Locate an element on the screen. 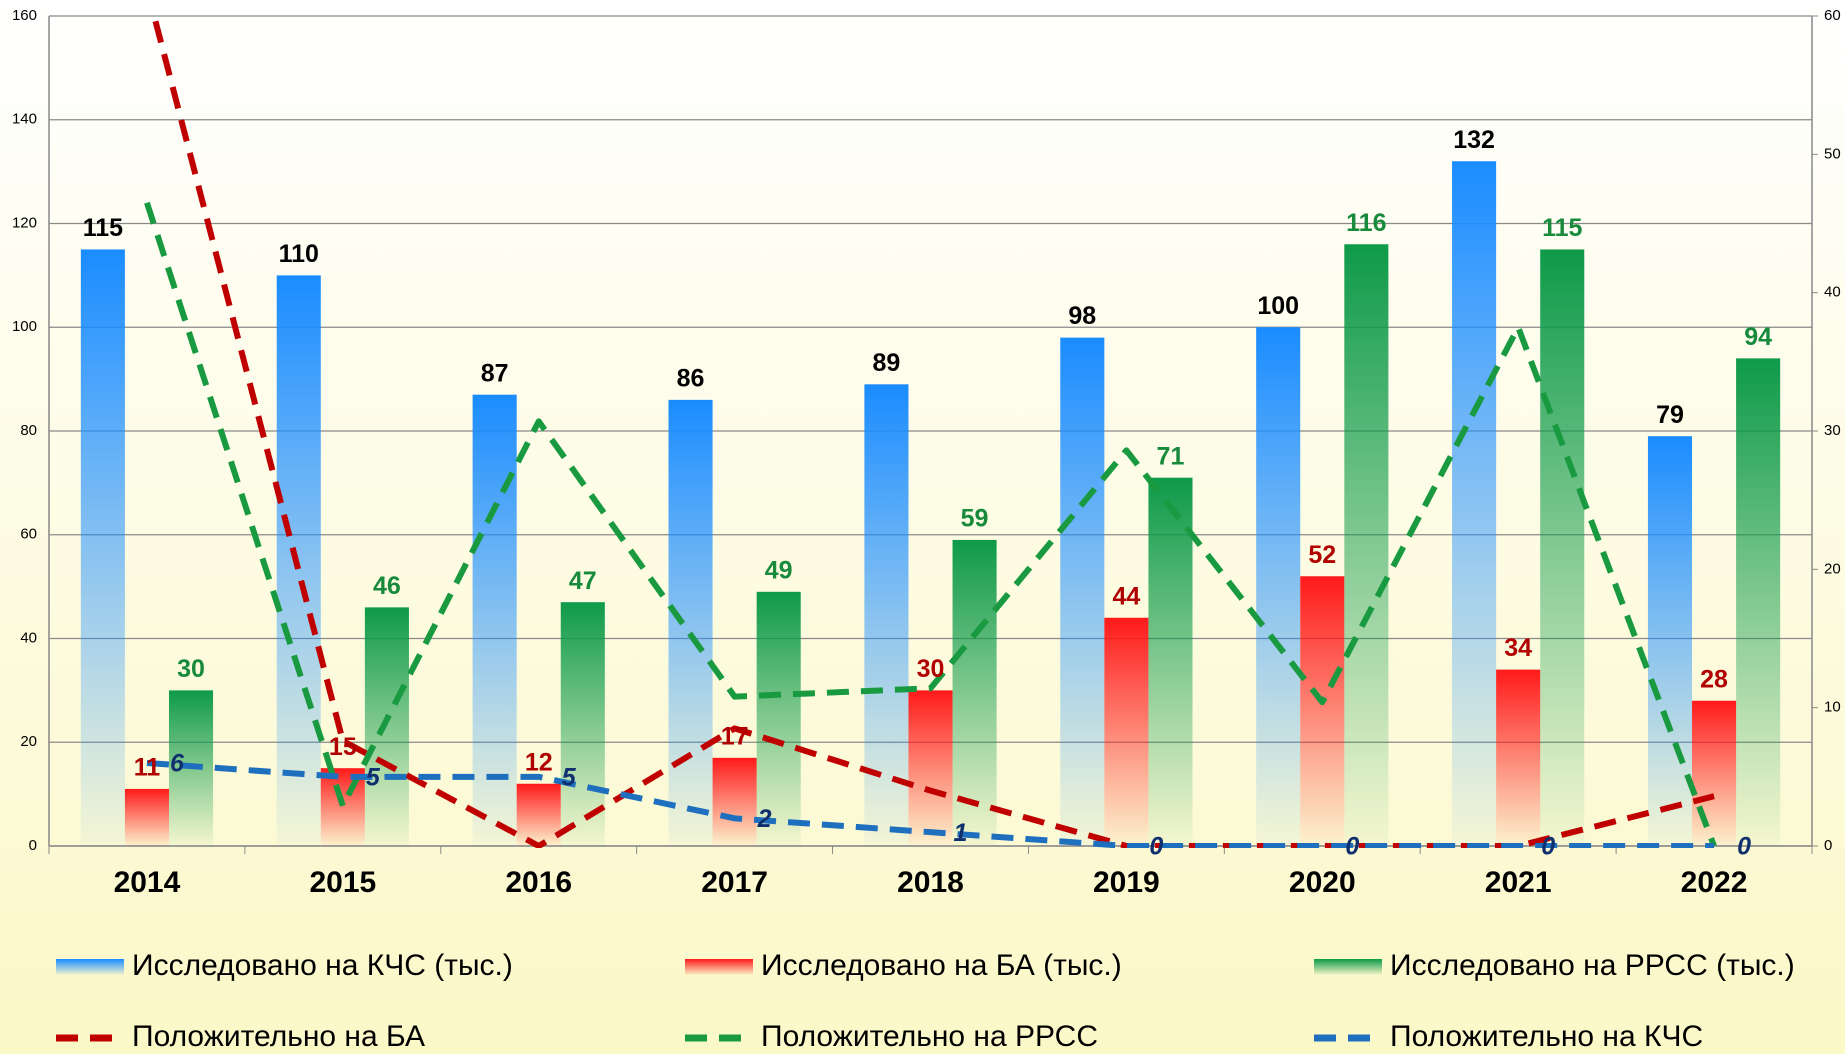 The width and height of the screenshot is (1845, 1054). line-series is located at coordinates (930, 804).